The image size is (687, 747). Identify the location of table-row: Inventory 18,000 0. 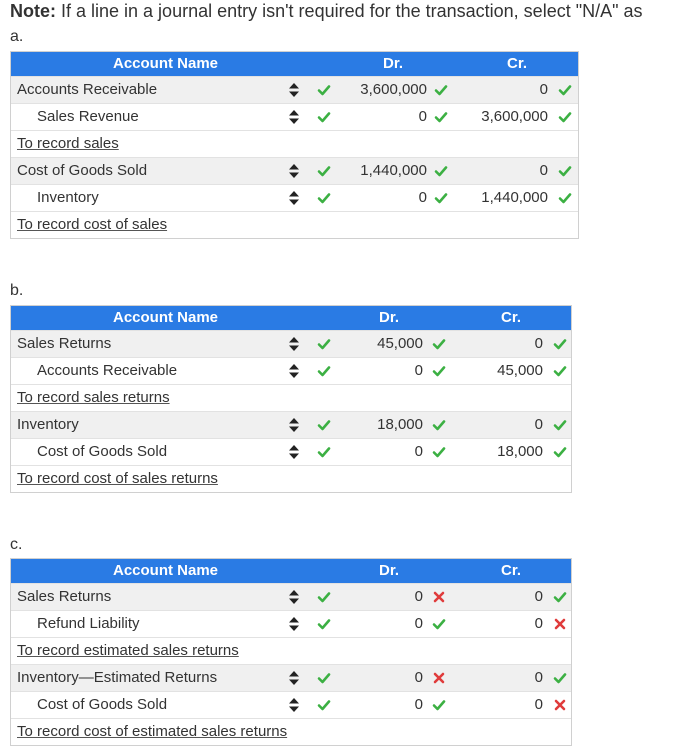
(291, 424).